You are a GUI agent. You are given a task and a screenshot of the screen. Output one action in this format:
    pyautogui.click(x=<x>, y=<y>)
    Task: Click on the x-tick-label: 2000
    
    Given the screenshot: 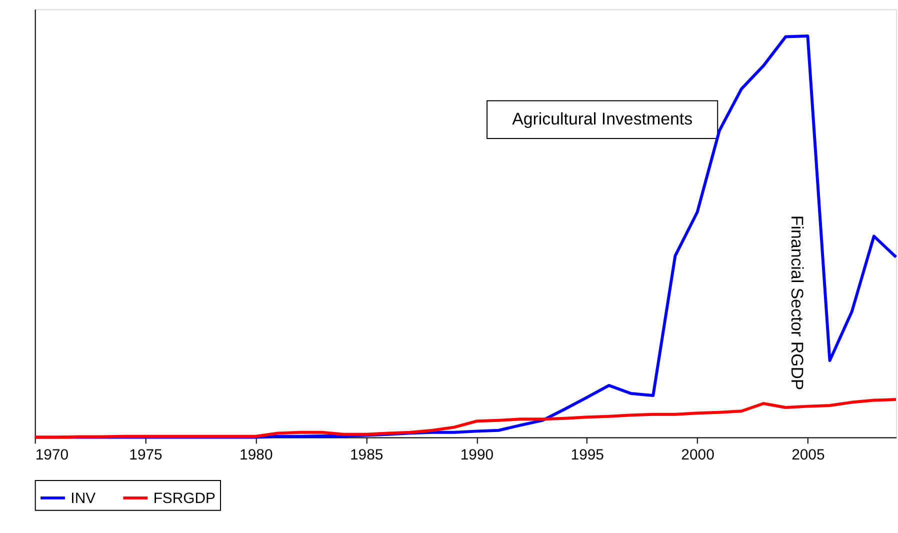 What is the action you would take?
    pyautogui.click(x=697, y=455)
    